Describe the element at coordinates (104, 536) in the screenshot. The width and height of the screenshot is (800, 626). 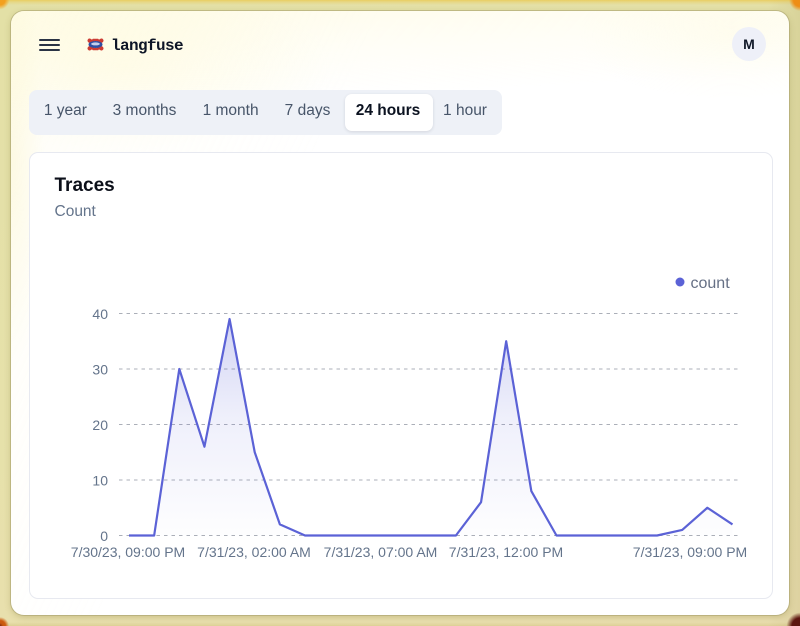
I see `svg-text: 0` at that location.